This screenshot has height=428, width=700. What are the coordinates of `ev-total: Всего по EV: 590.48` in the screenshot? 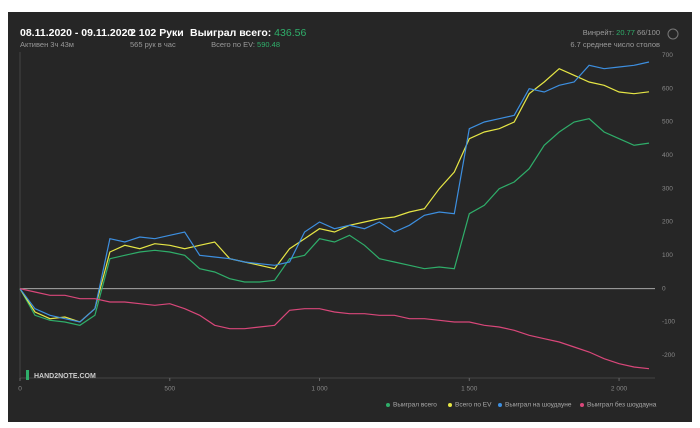 It's located at (245, 44).